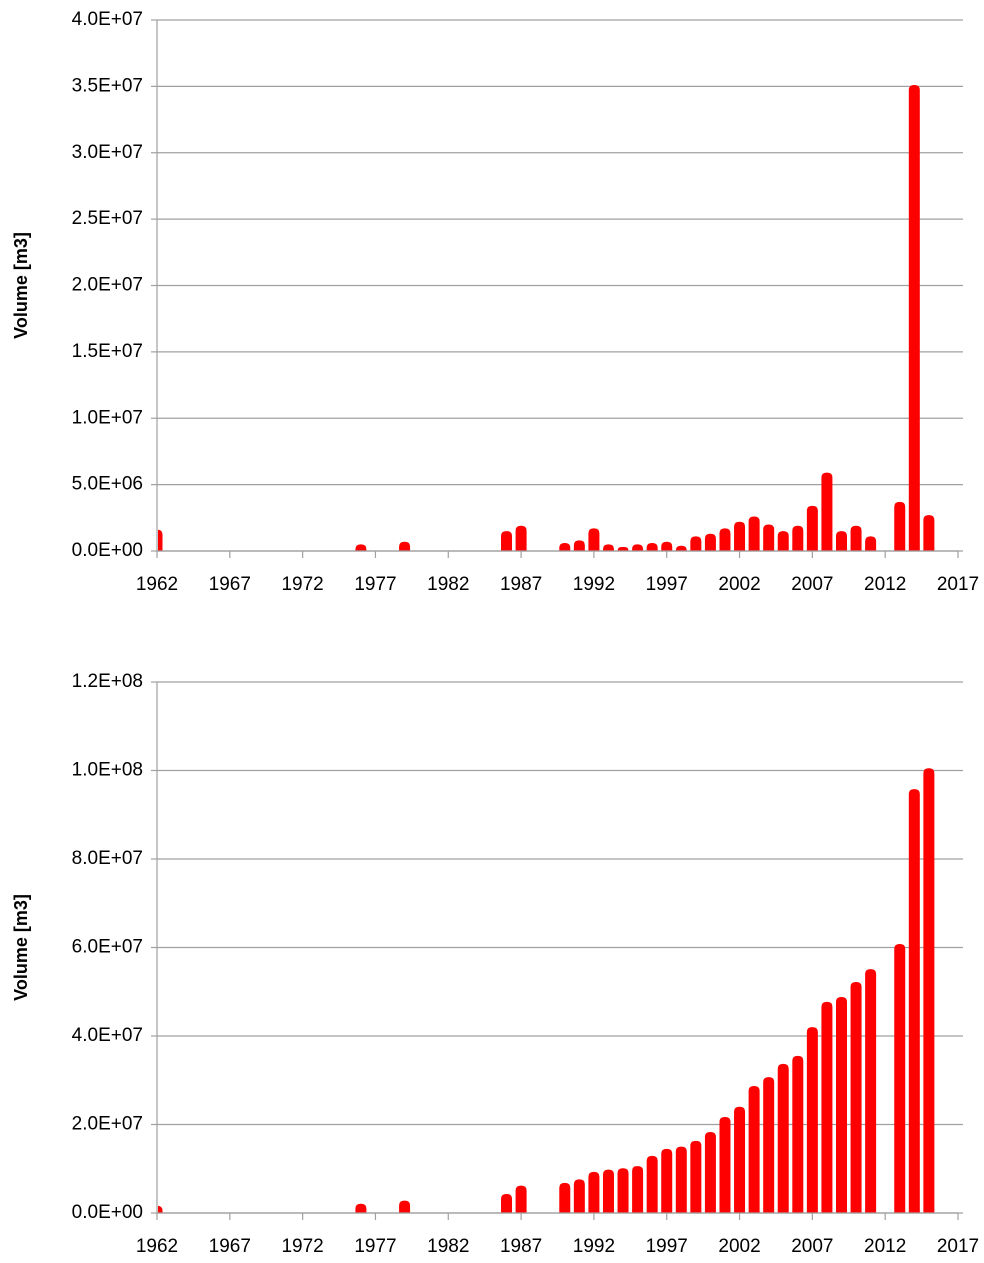 The image size is (984, 1263). I want to click on y-tick-label: 0.0E+00, so click(107, 550).